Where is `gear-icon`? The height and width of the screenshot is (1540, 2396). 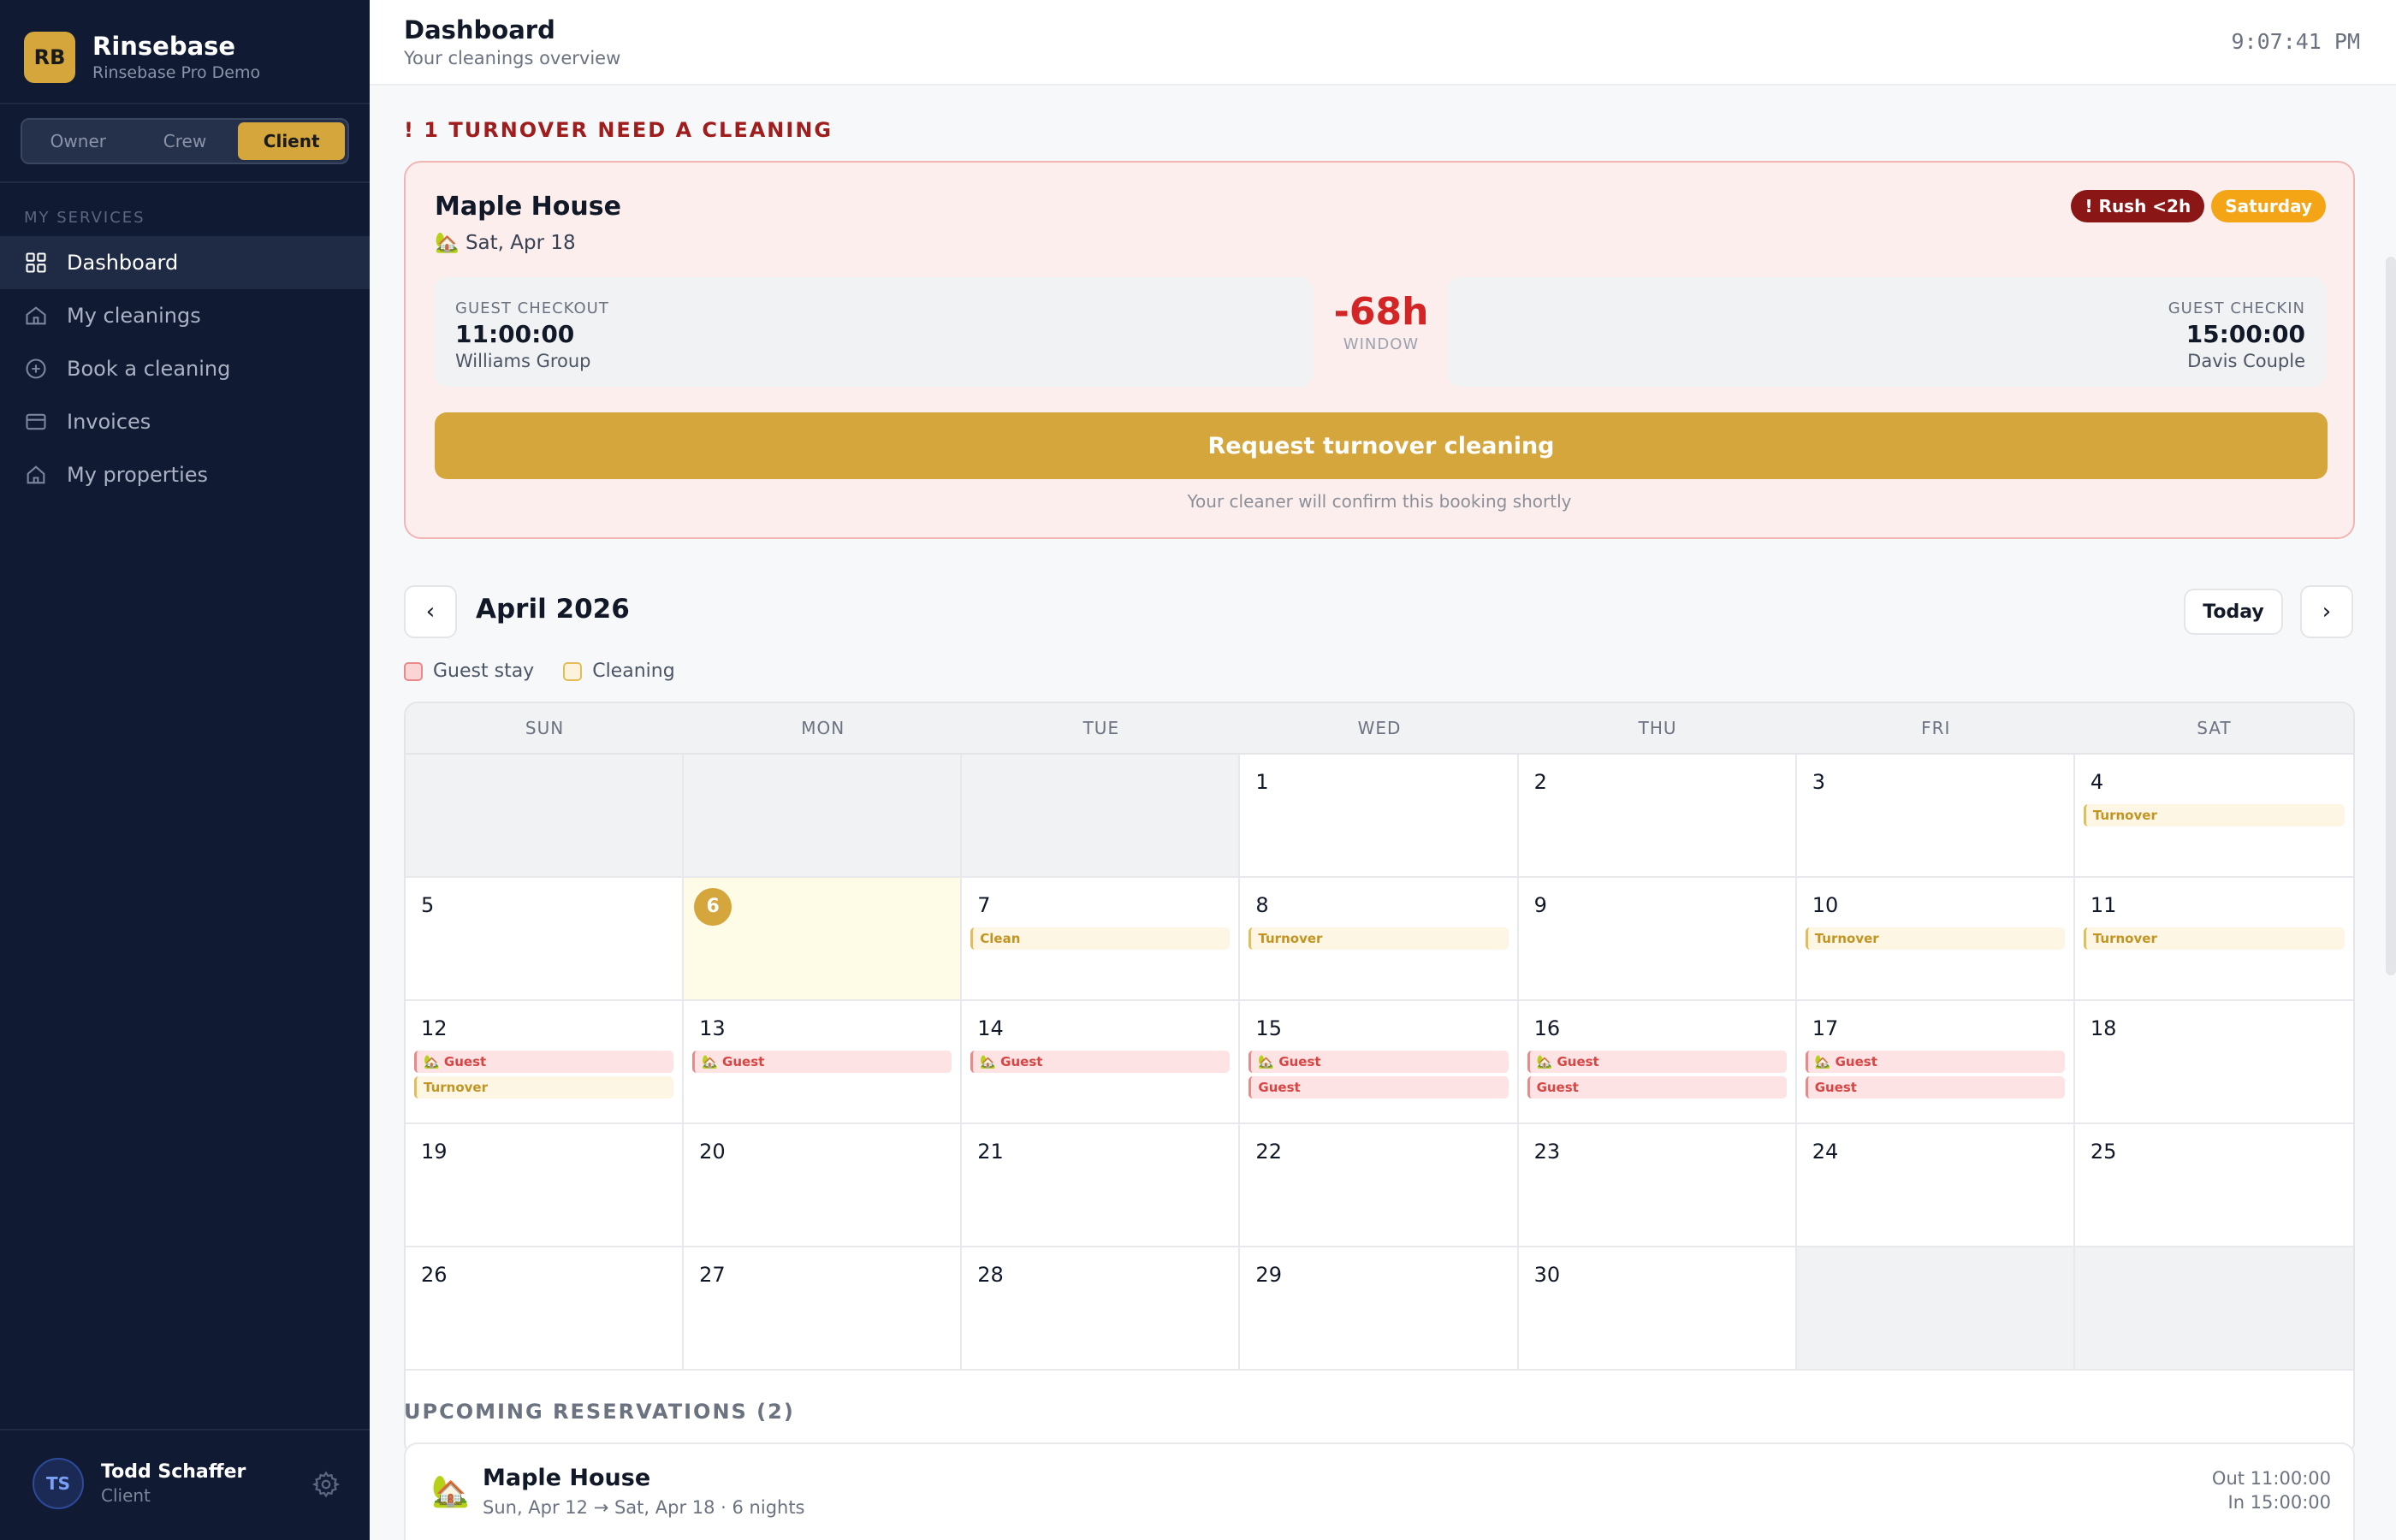 gear-icon is located at coordinates (326, 1484).